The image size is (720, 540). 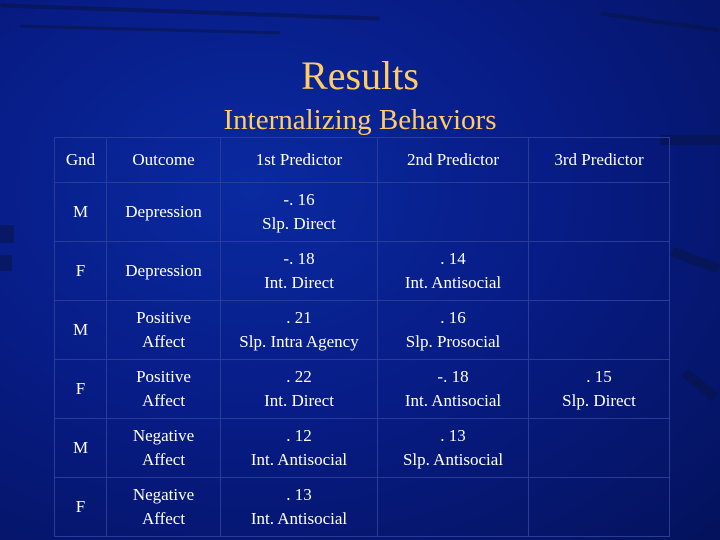 I want to click on cell-predictor-1: . 13 Int. Antisocial, so click(x=299, y=507).